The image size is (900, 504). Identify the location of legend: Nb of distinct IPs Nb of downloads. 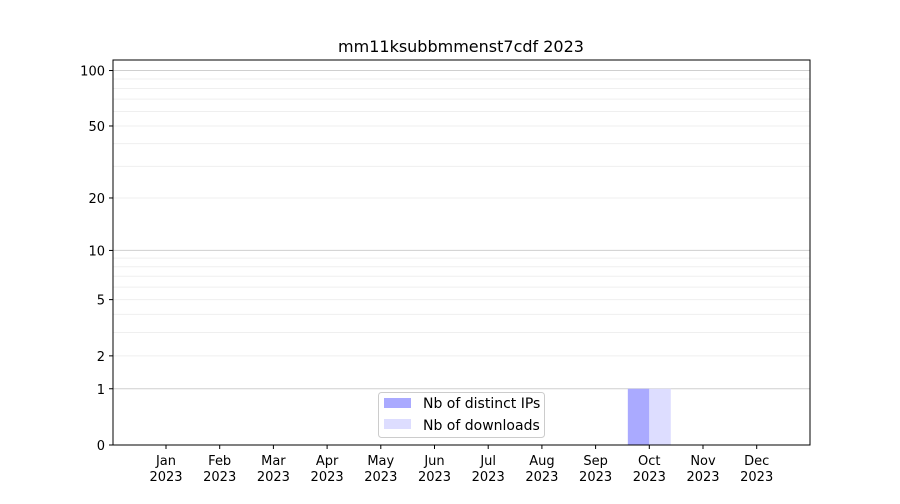
(461, 415).